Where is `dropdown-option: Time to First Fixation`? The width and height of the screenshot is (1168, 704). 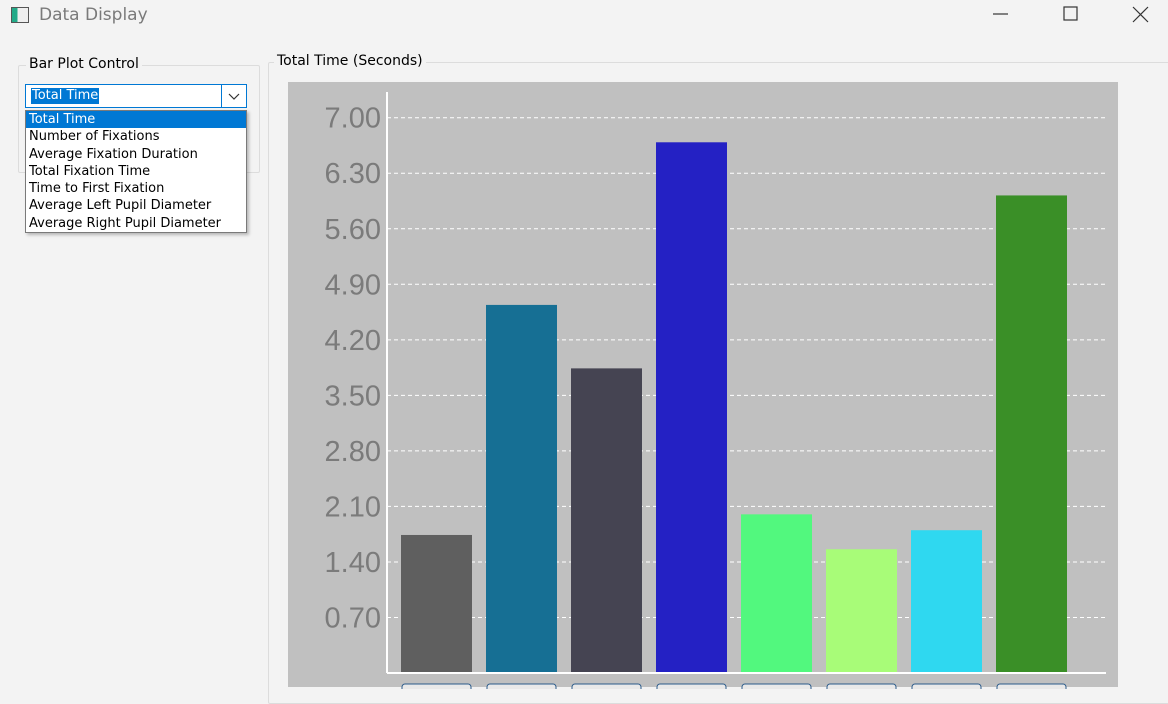
dropdown-option: Time to First Fixation is located at coordinates (97, 189).